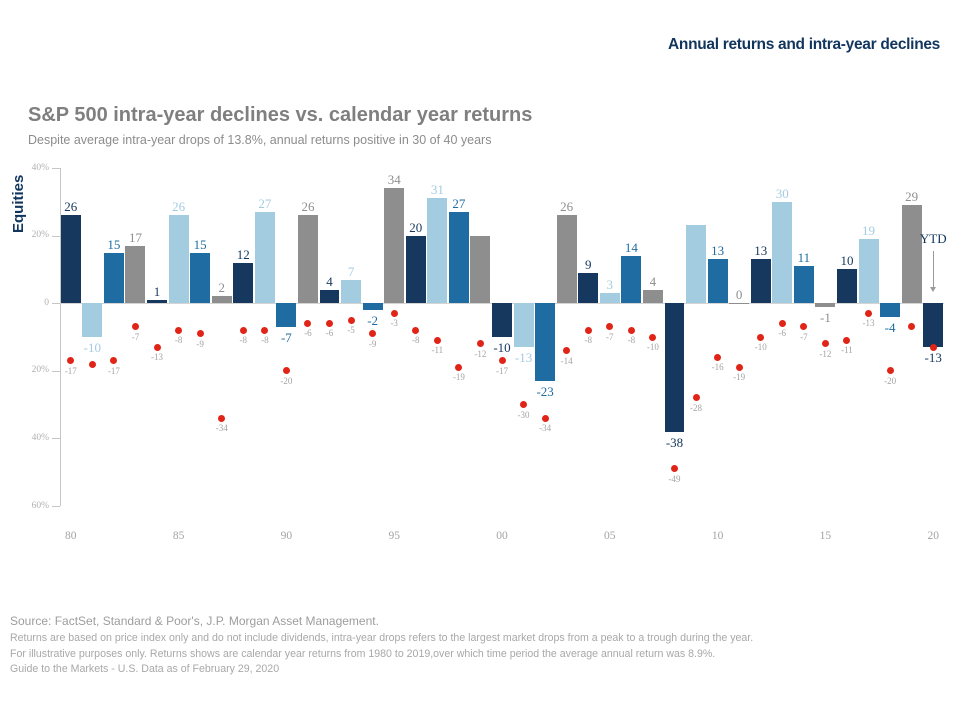  I want to click on decline-dot-label: -13, so click(157, 357).